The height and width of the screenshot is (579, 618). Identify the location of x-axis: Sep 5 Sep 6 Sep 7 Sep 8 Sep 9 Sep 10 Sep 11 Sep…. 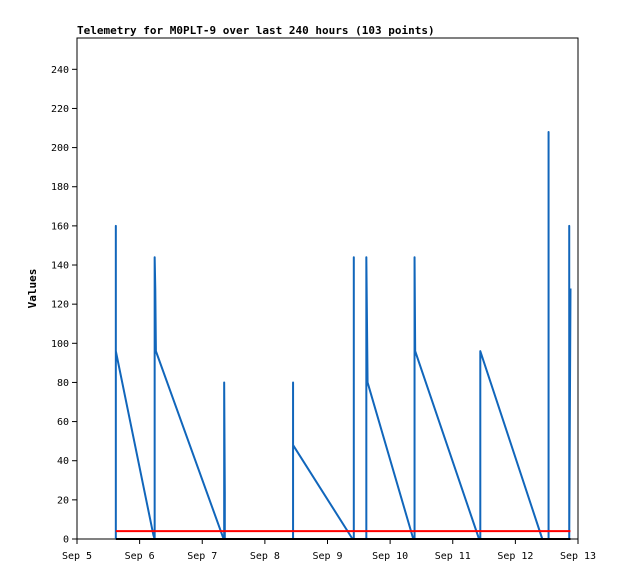
(329, 550).